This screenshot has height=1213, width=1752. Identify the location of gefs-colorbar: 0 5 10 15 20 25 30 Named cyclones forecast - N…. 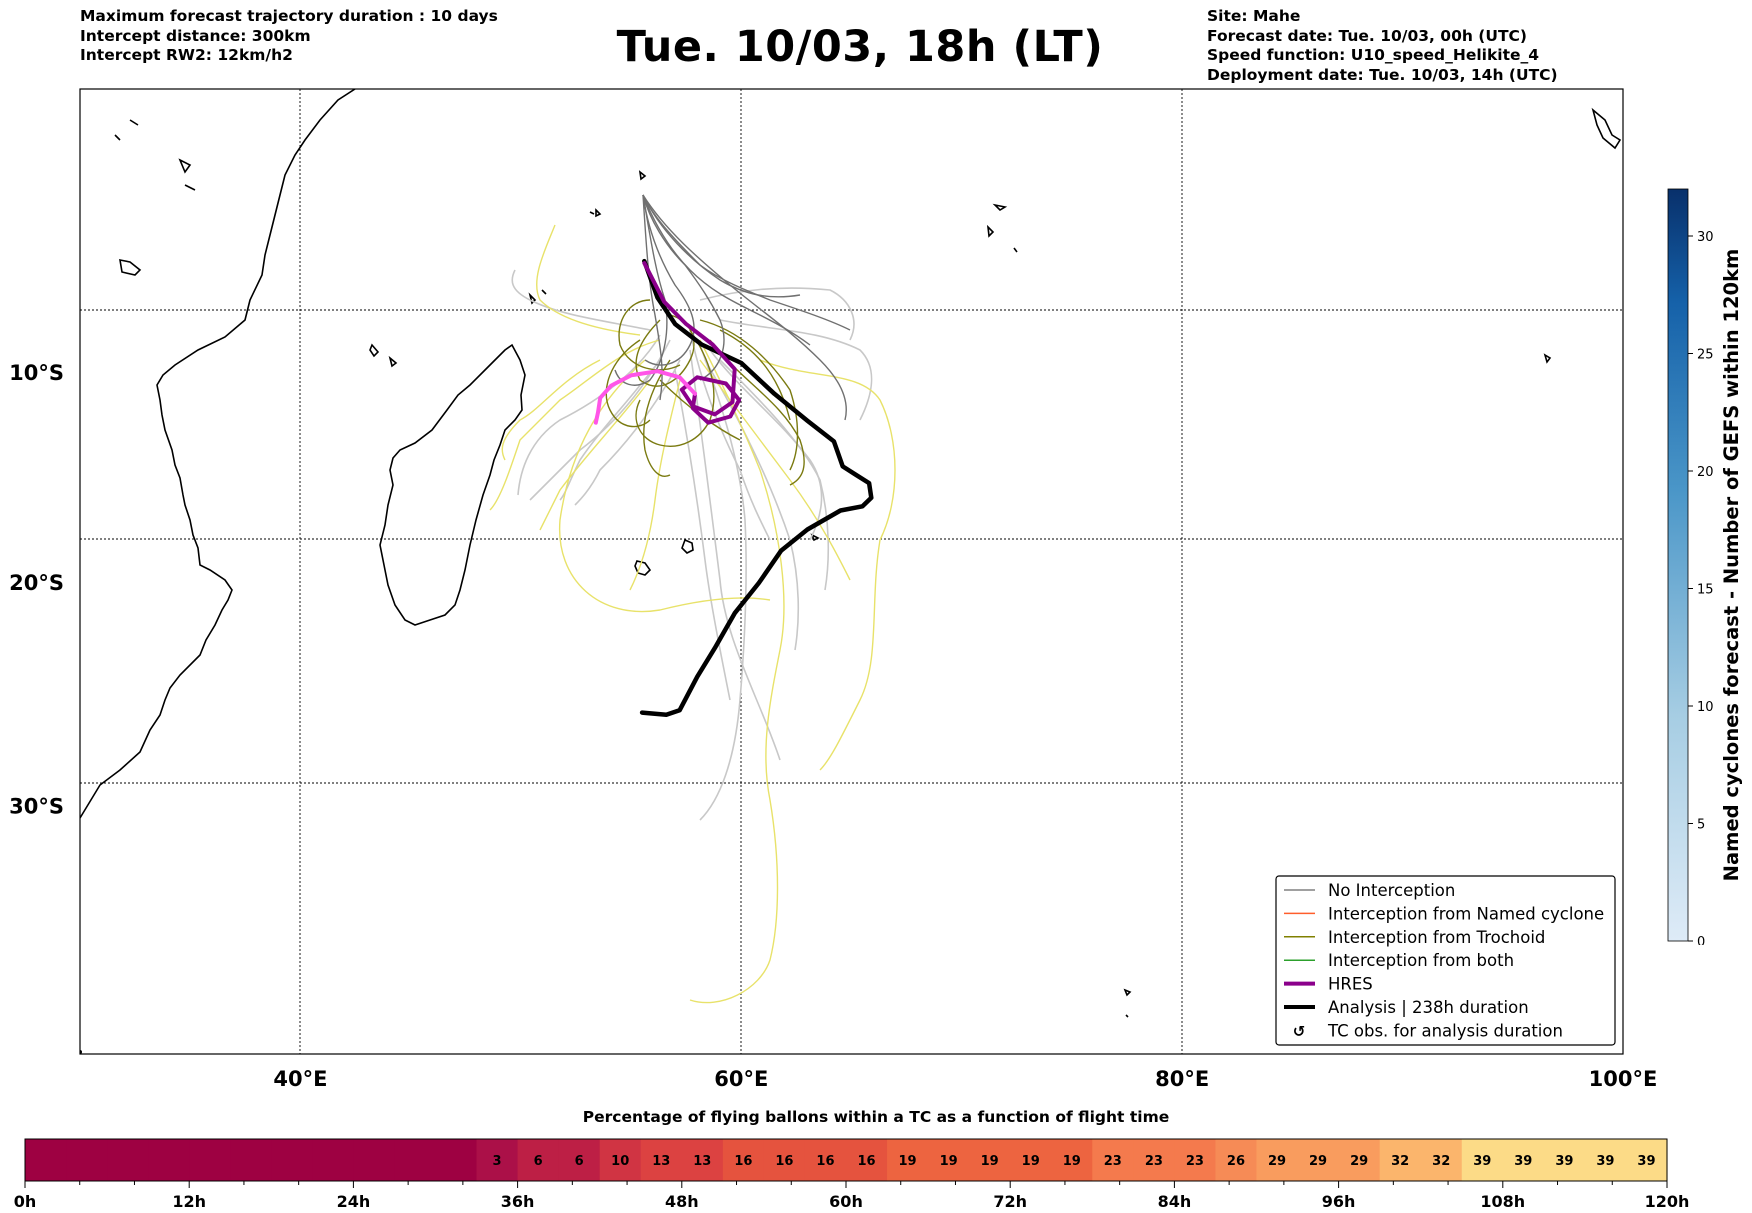
(1705, 566).